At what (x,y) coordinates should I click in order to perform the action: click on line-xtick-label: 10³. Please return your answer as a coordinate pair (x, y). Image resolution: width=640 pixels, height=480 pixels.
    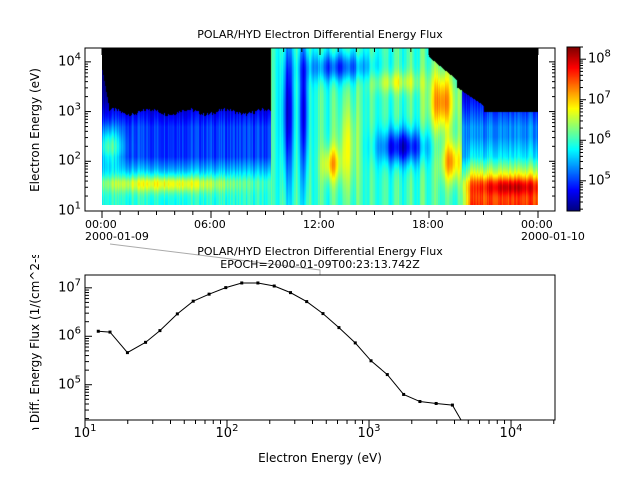
    Looking at the image, I should click on (369, 432).